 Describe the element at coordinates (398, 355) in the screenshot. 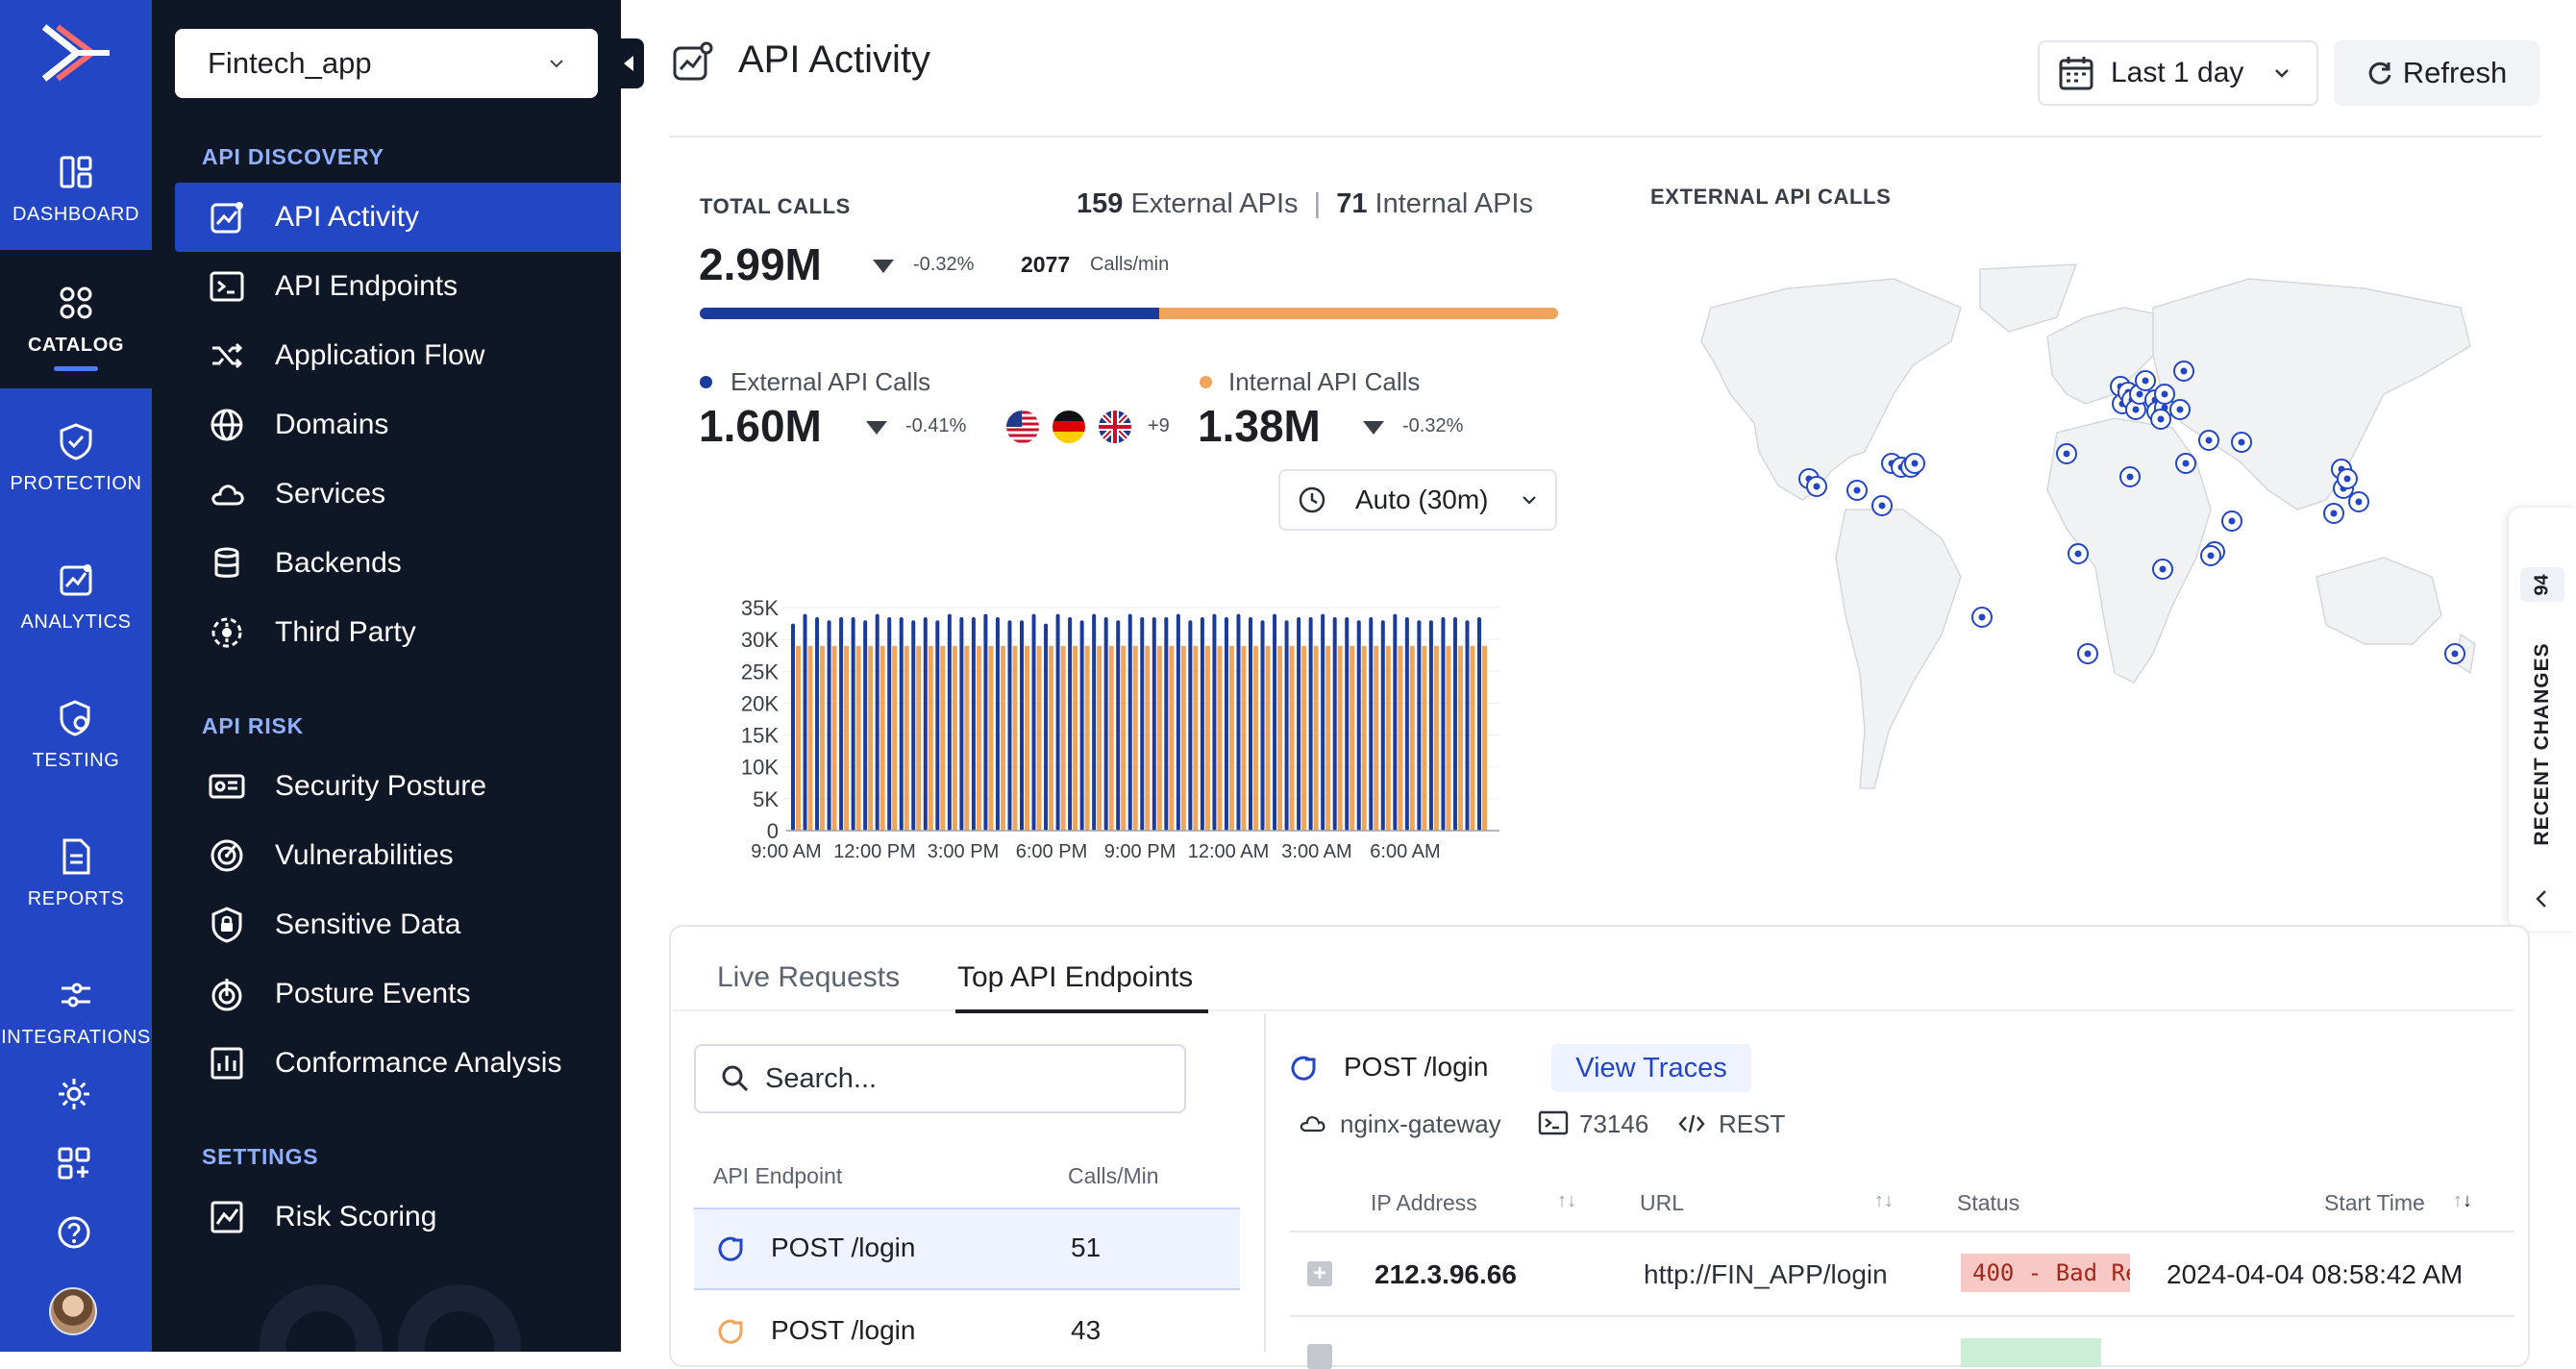

I see `sidebar-item-application-flow: Application Flow` at that location.